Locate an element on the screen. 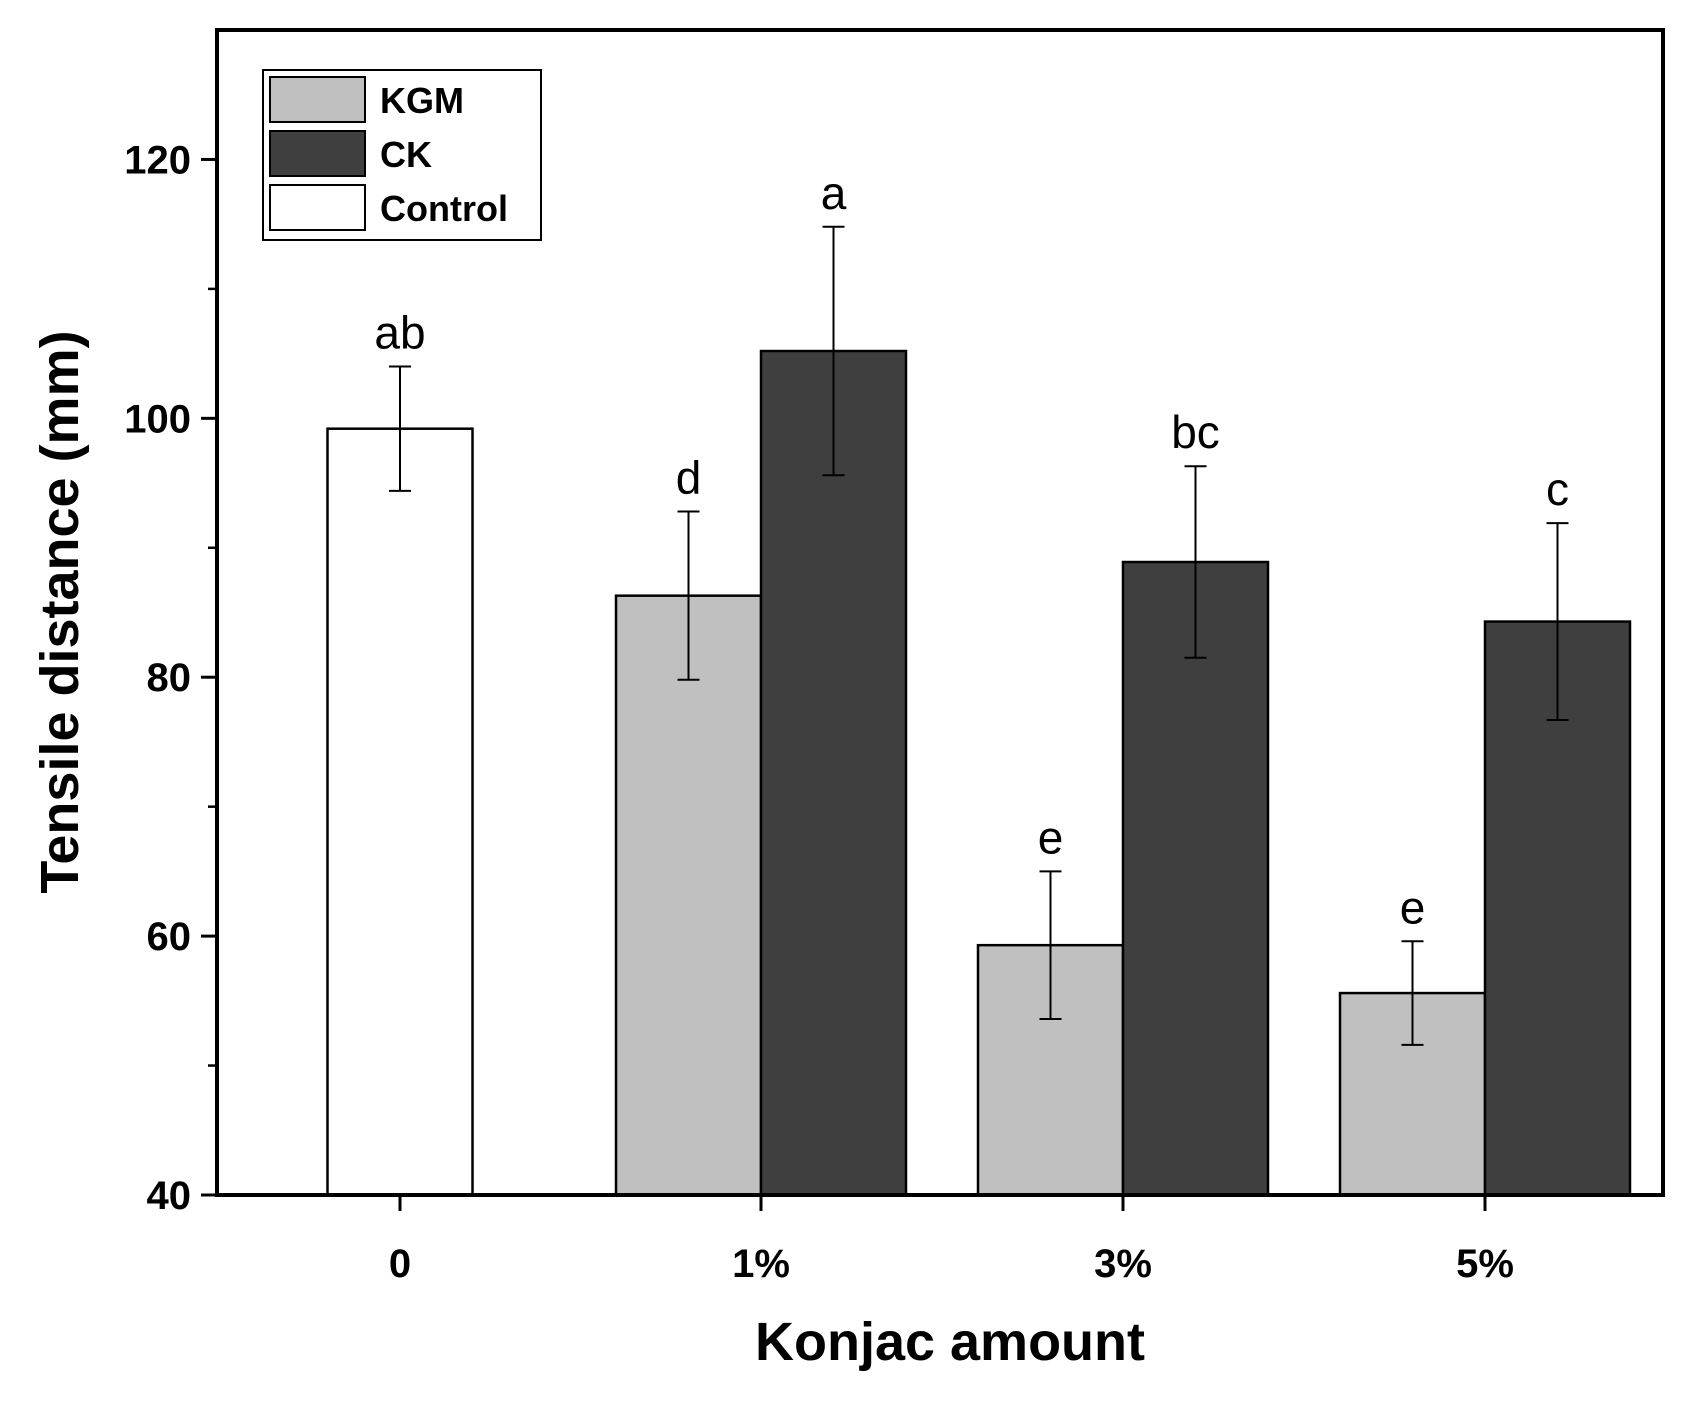 This screenshot has height=1404, width=1687. y-axis-title: Tensile distance (mm) is located at coordinates (60, 611).